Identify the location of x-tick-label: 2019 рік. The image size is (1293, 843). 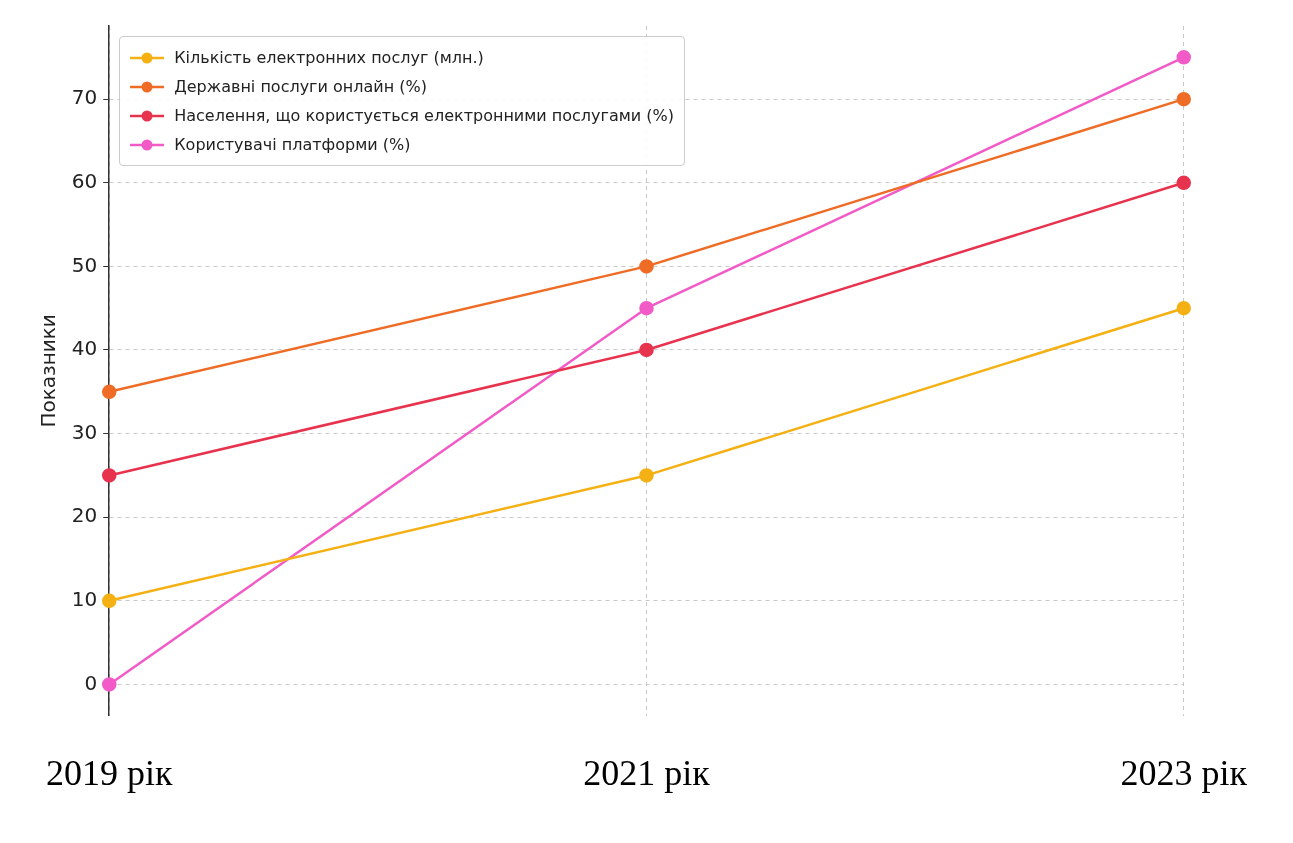
(109, 772).